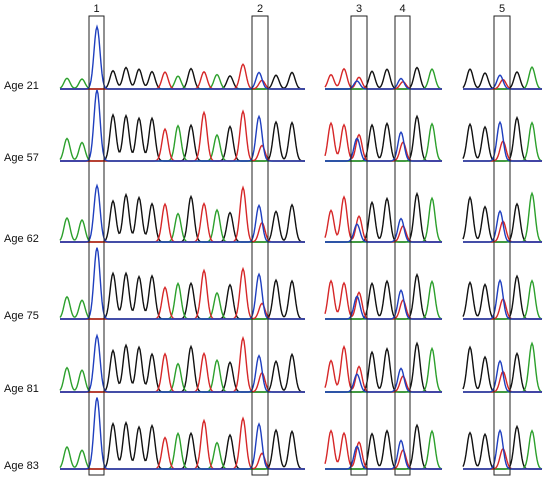 This screenshot has height=485, width=550. I want to click on marker-label: 5, so click(502, 9).